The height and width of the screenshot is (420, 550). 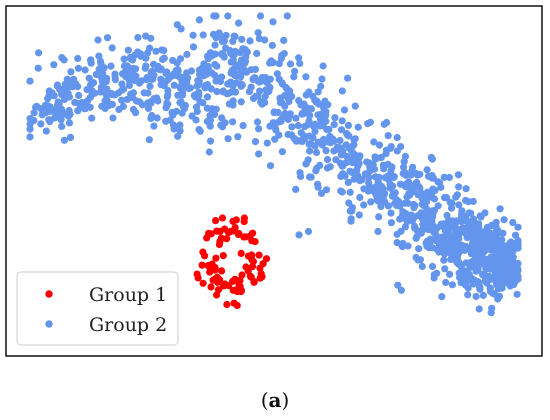 I want to click on caption-open-paren: (, so click(x=265, y=400).